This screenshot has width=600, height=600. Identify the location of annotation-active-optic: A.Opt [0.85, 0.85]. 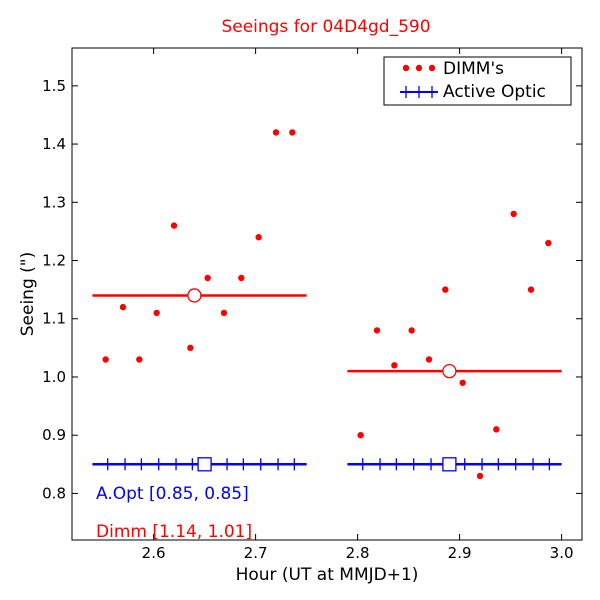
(172, 494).